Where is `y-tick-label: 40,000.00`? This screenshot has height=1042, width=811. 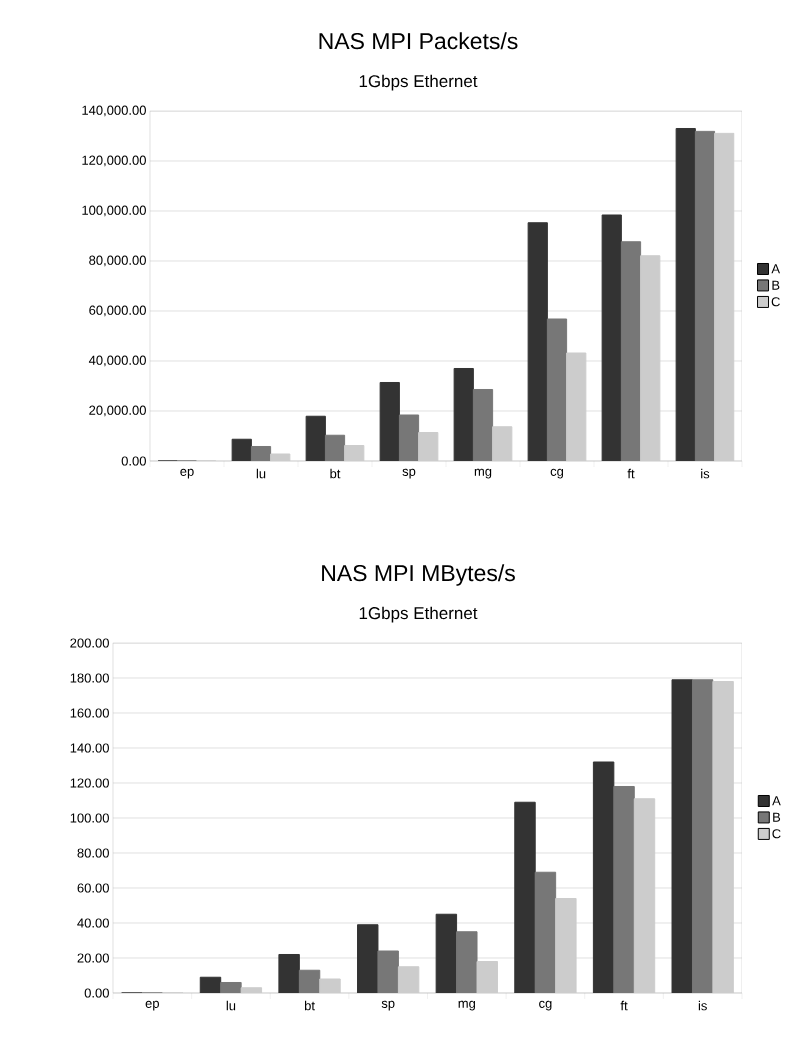
y-tick-label: 40,000.00 is located at coordinates (117, 361).